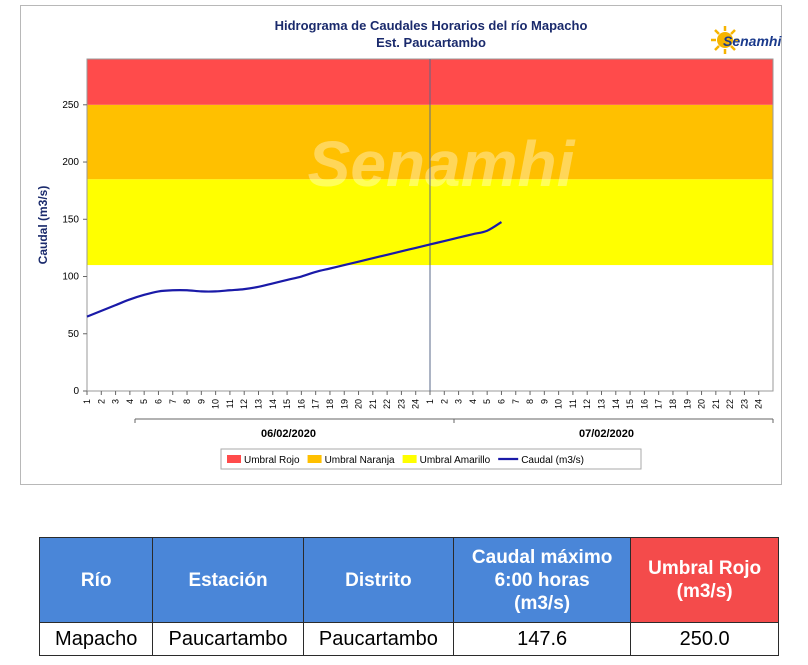 Image resolution: width=808 pixels, height=665 pixels. Describe the element at coordinates (606, 434) in the screenshot. I see `date-group-label: 07/02/2020` at that location.